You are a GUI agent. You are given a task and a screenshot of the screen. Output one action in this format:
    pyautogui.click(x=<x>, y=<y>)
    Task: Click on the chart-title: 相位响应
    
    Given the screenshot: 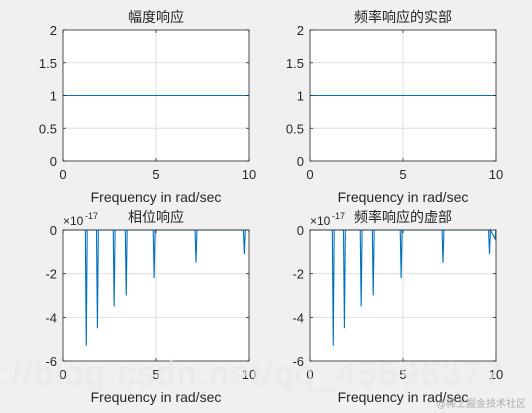 What is the action you would take?
    pyautogui.click(x=156, y=217)
    